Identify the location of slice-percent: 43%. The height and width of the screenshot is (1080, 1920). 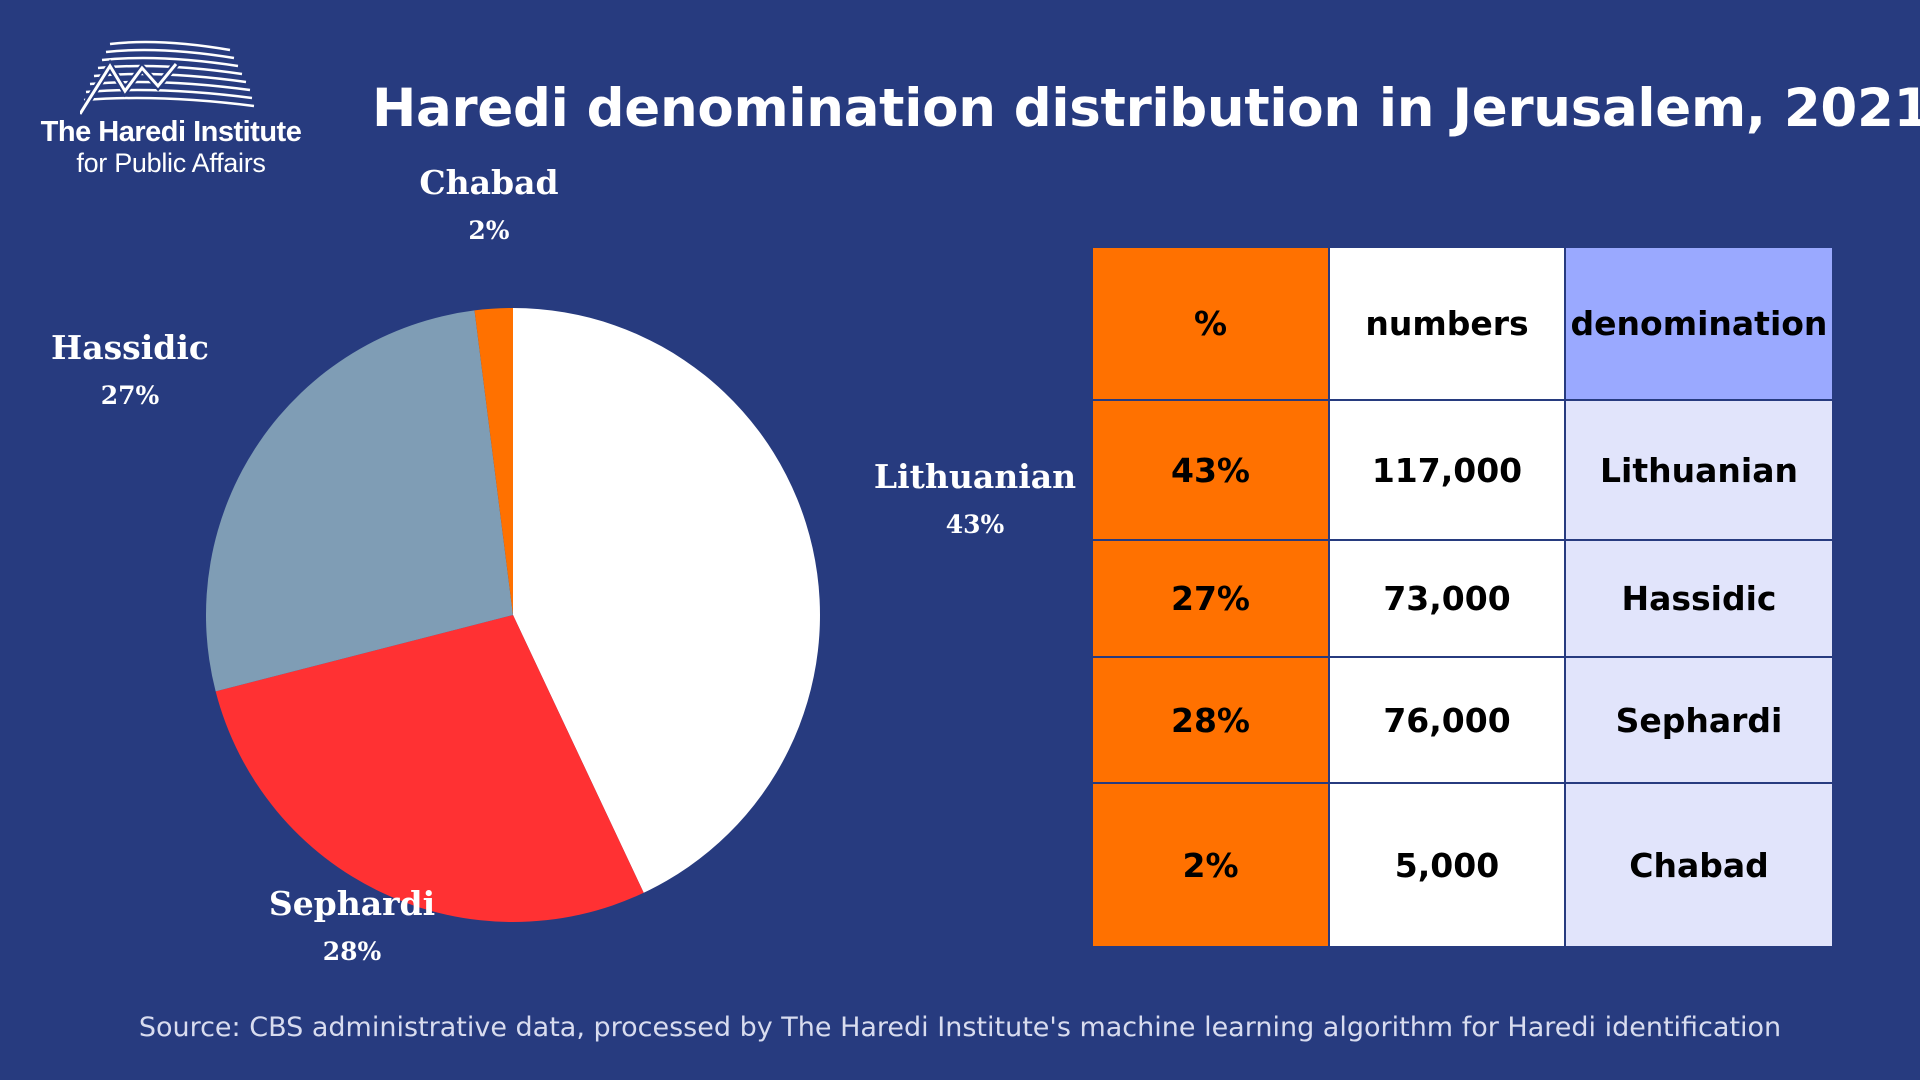
(975, 524).